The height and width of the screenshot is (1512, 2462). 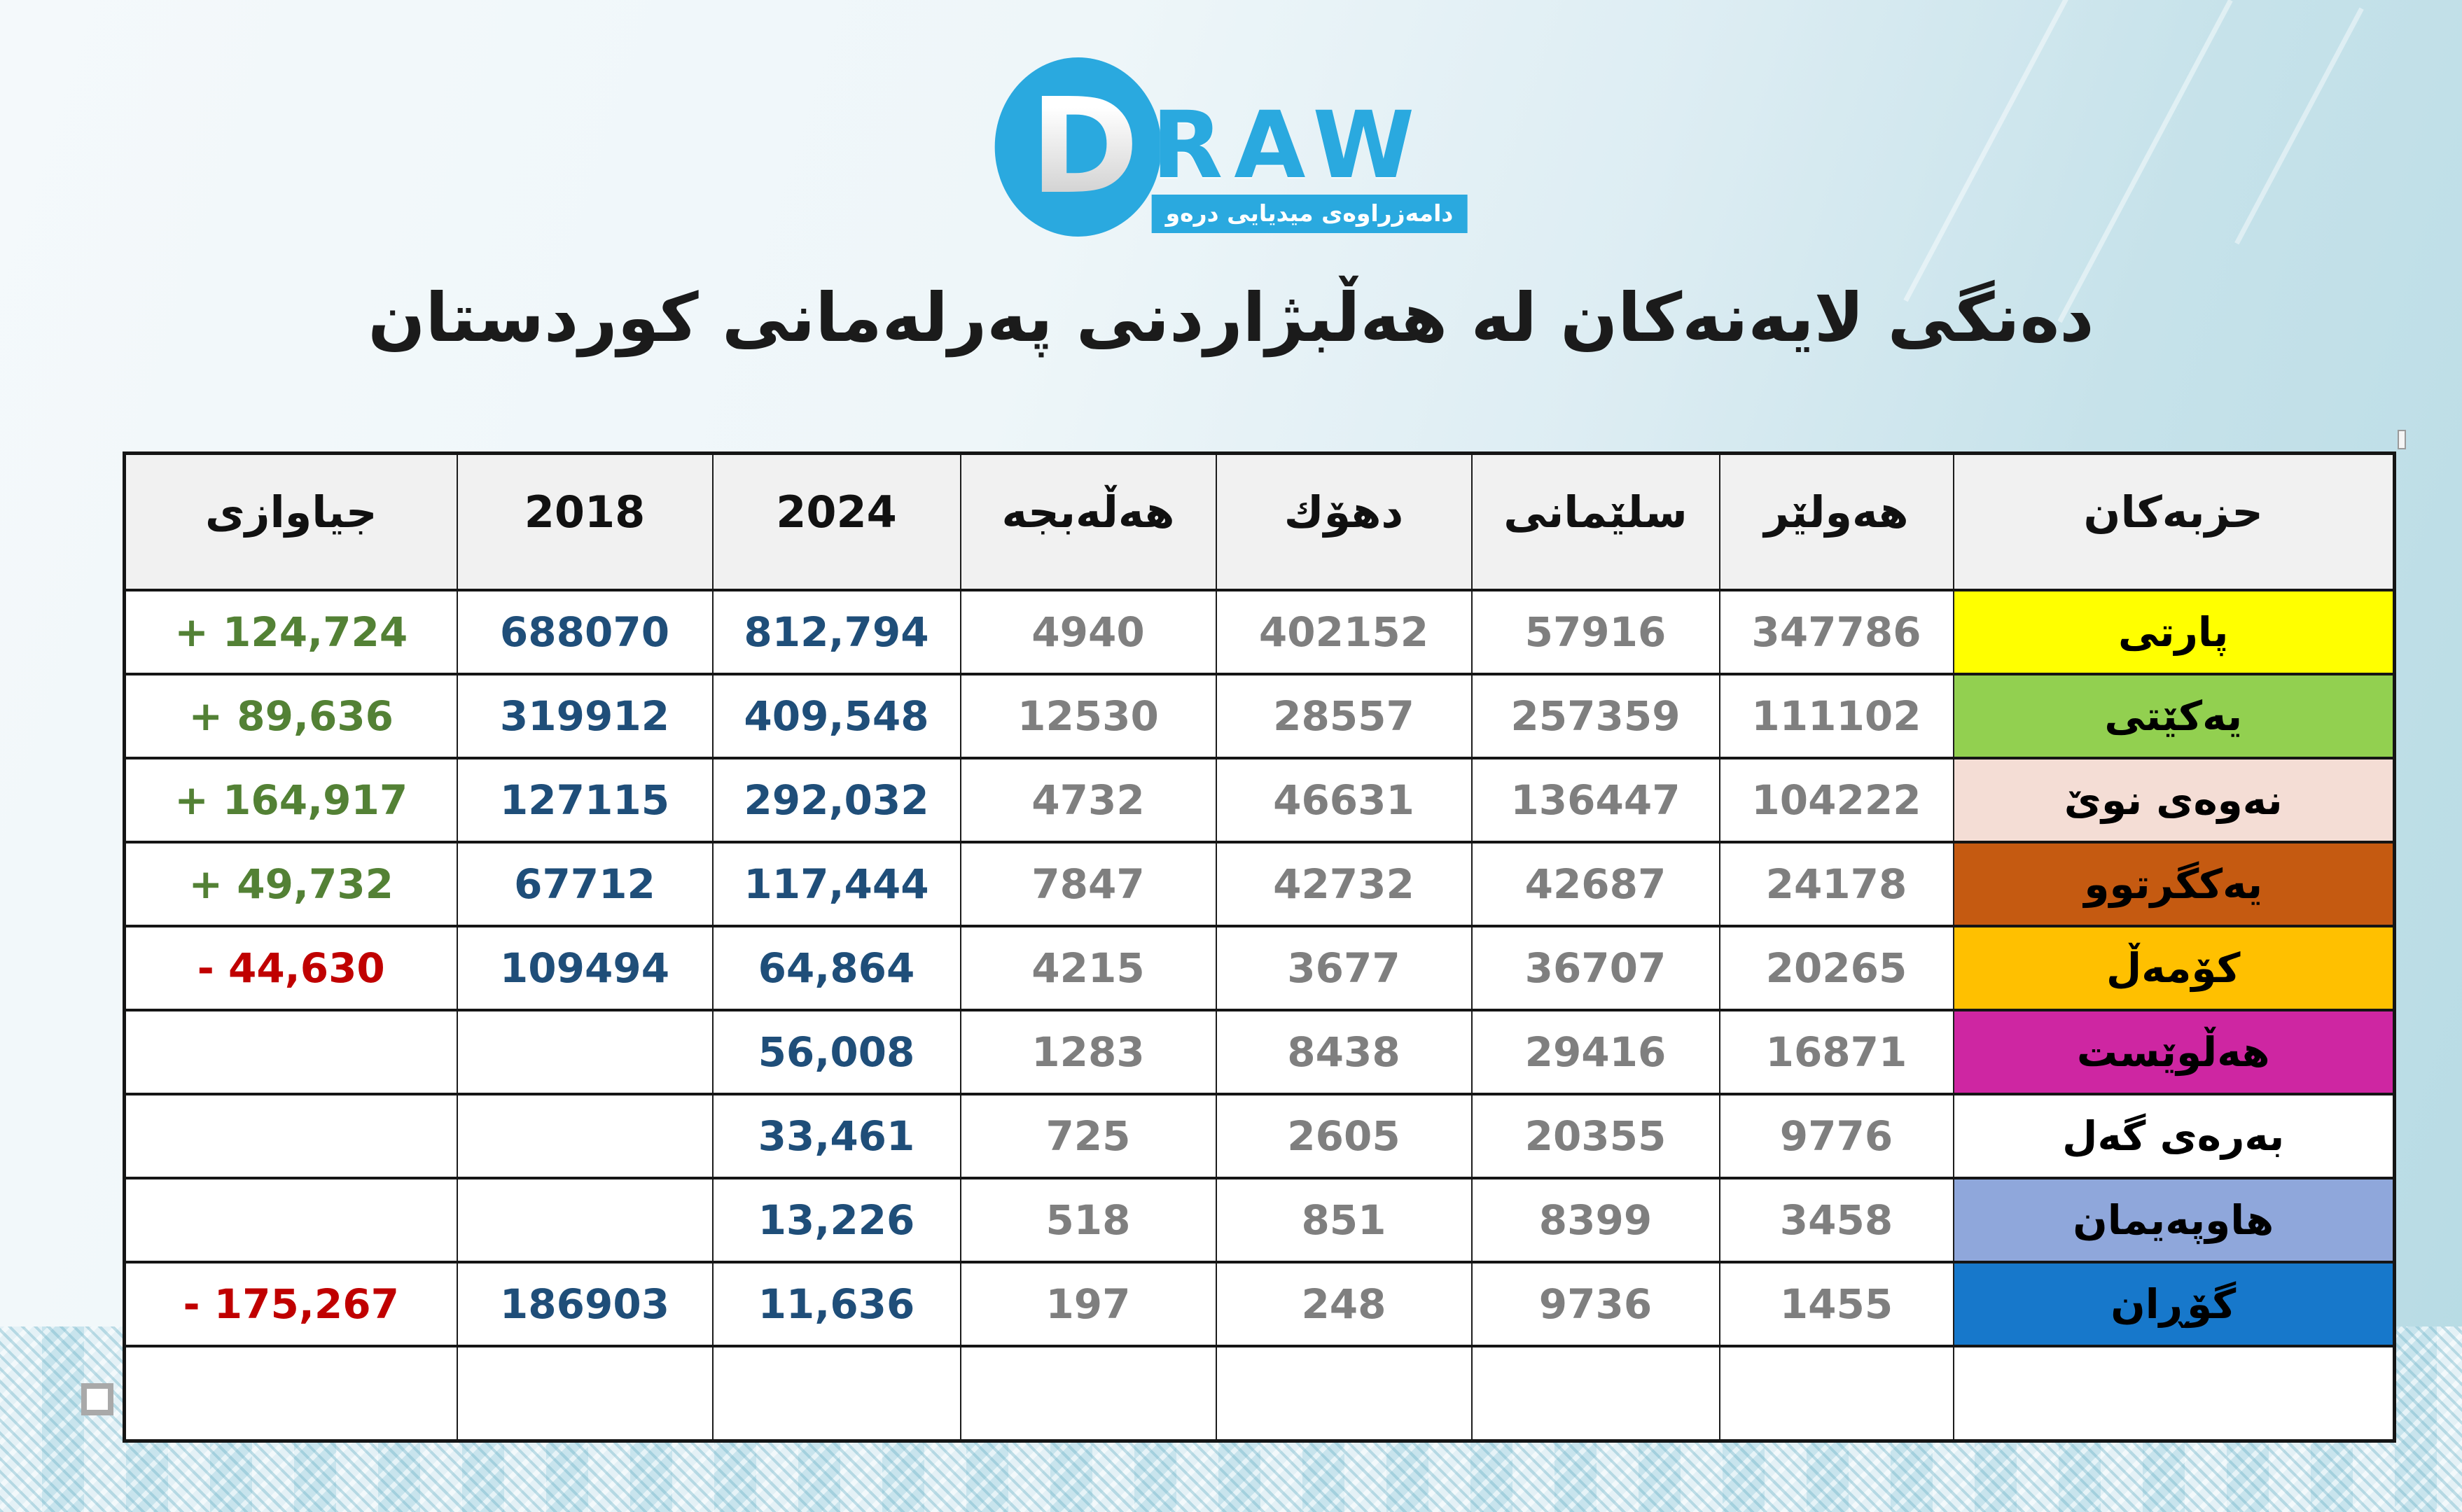 What do you see at coordinates (1595, 1393) in the screenshot?
I see `cell-sulaymaniyah` at bounding box center [1595, 1393].